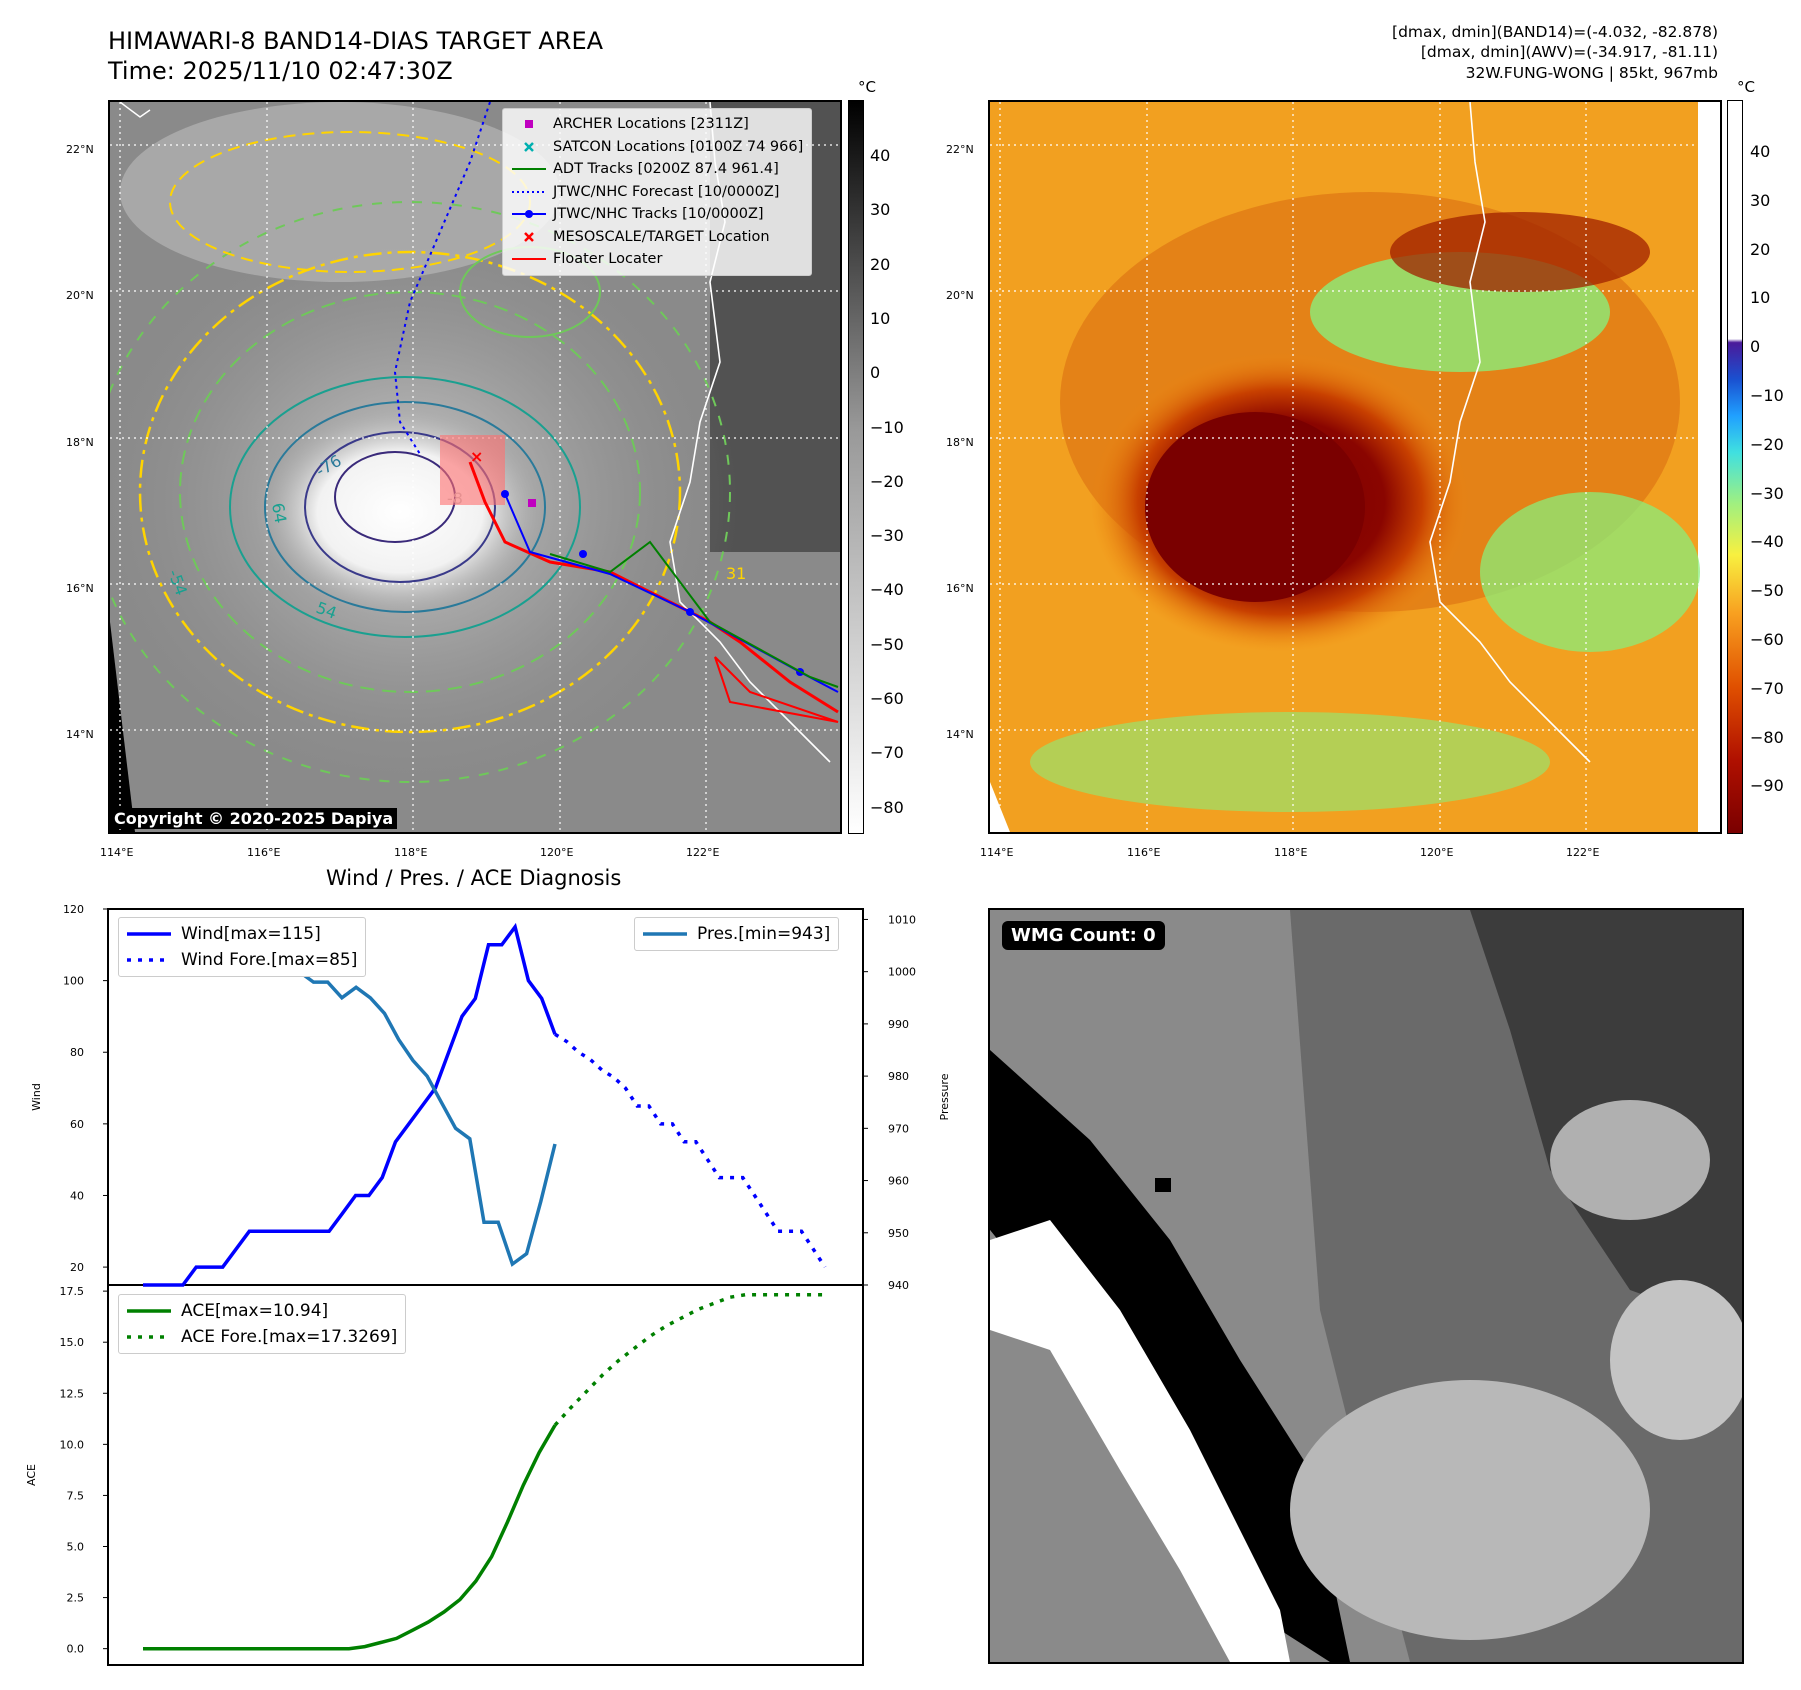 The image size is (1801, 1690). What do you see at coordinates (736, 573) in the screenshot?
I see `contour-label: 31` at bounding box center [736, 573].